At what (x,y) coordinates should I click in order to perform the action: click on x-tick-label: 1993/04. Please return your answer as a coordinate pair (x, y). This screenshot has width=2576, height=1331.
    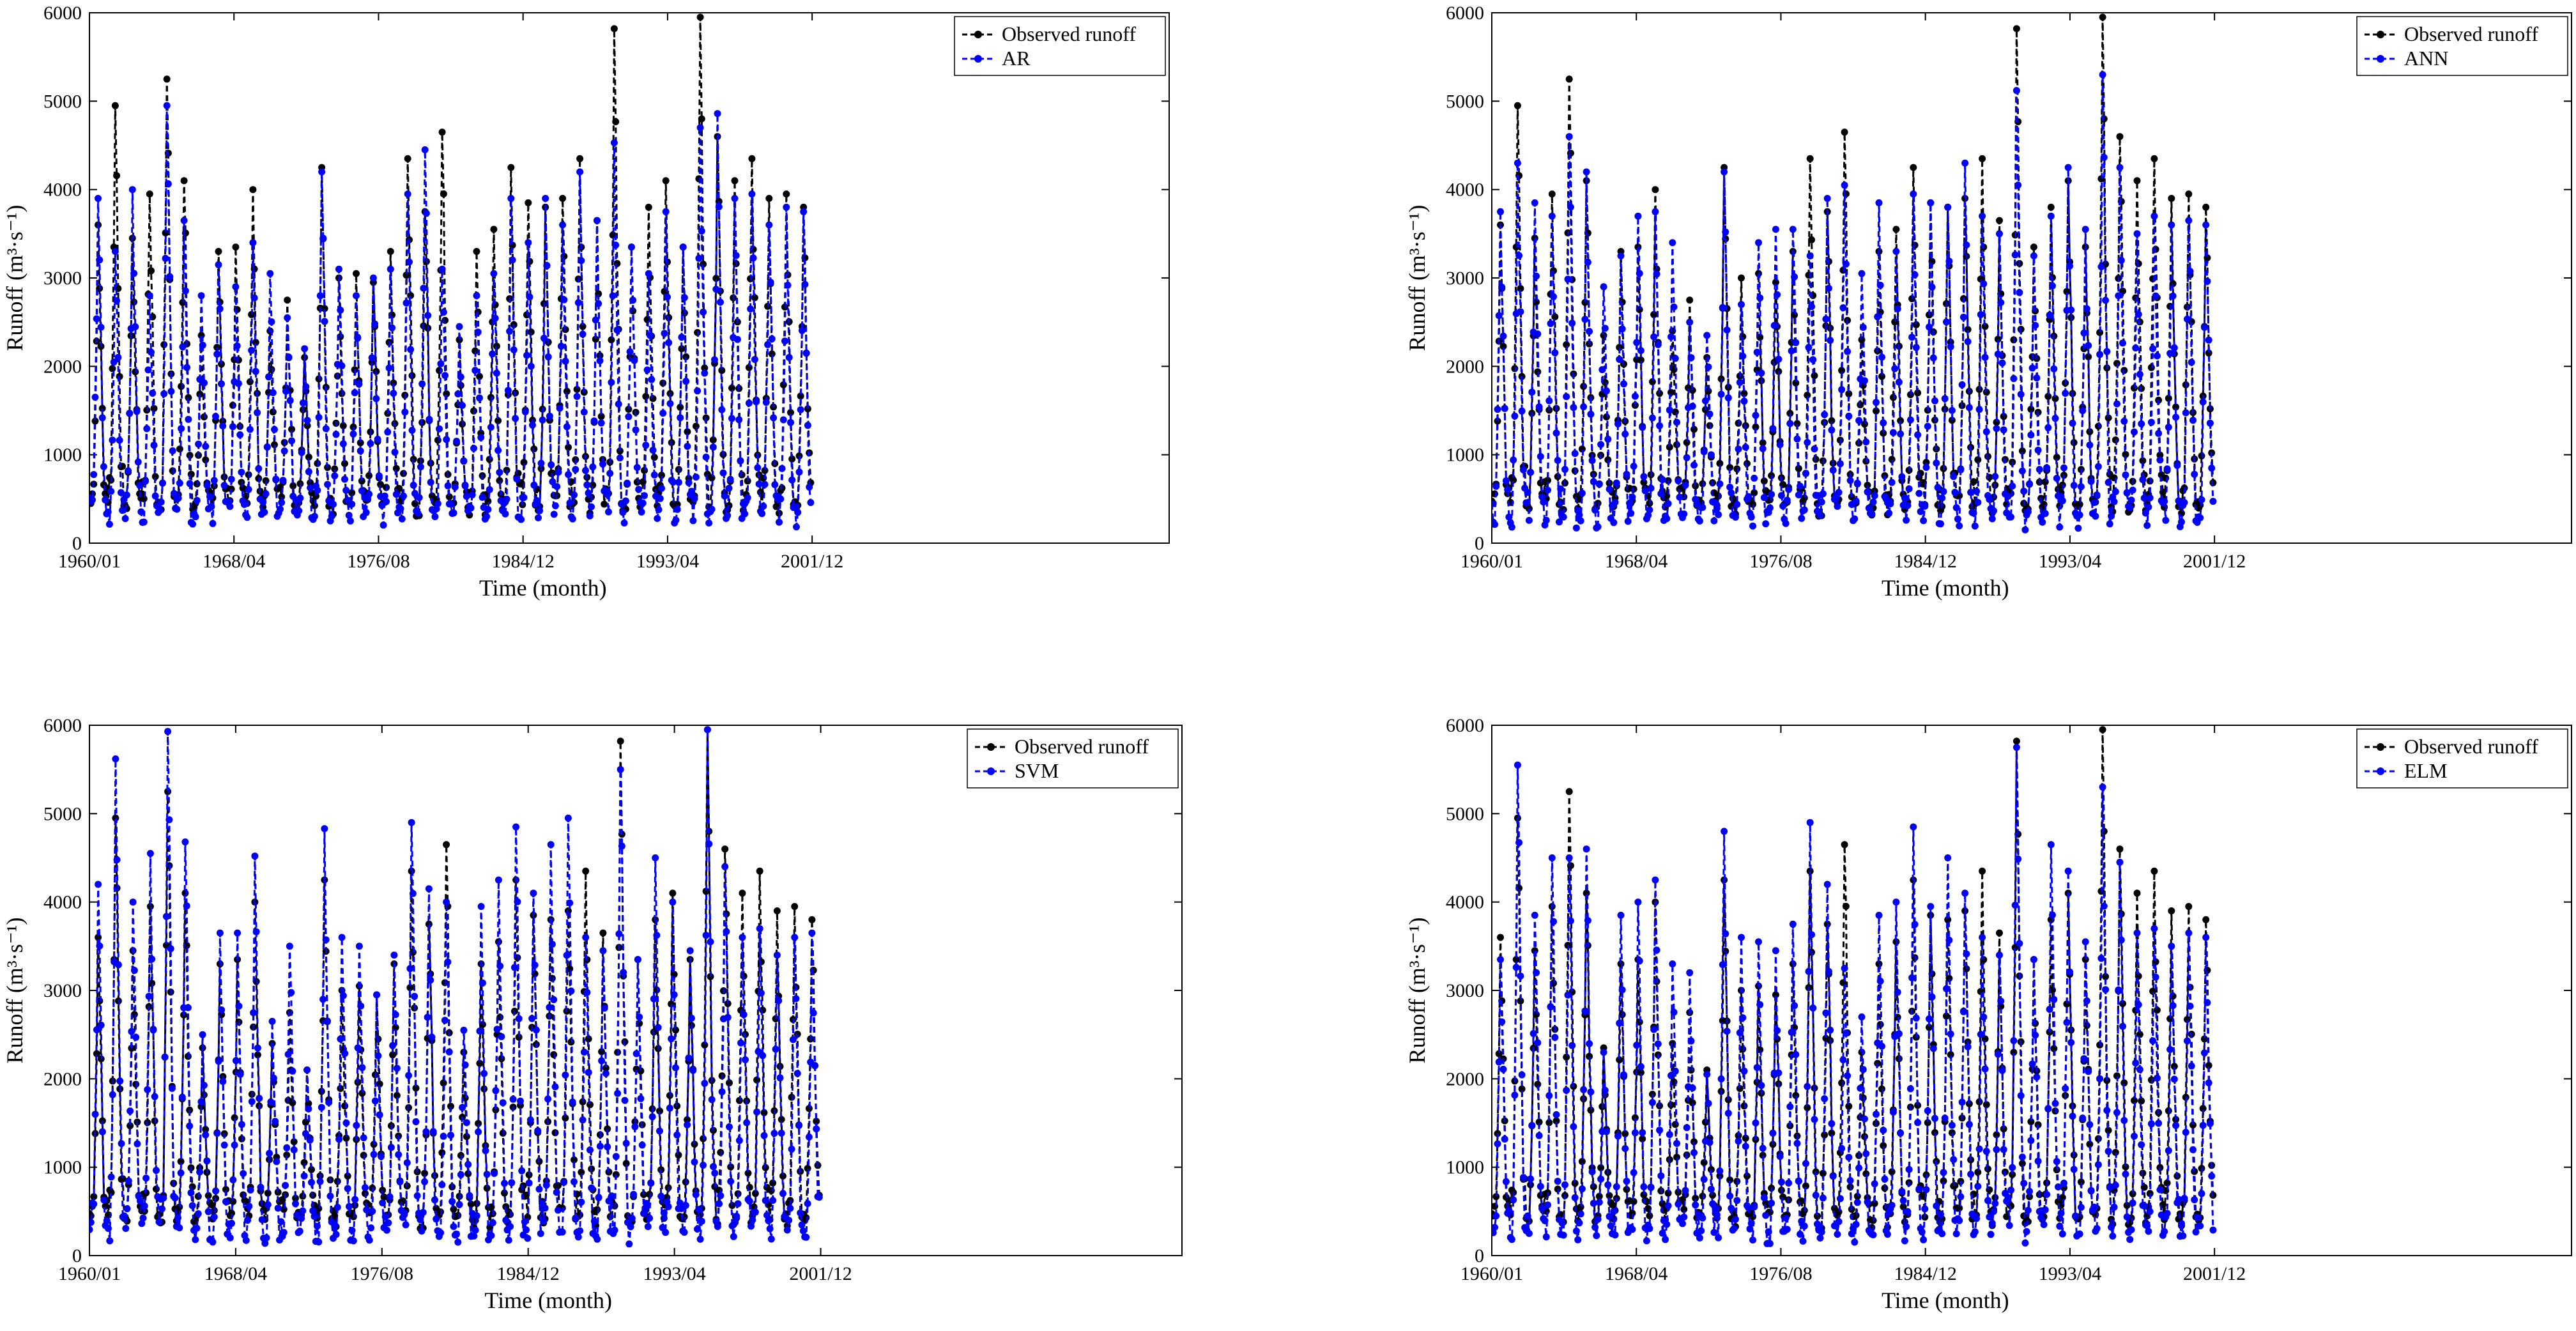
    Looking at the image, I should click on (667, 561).